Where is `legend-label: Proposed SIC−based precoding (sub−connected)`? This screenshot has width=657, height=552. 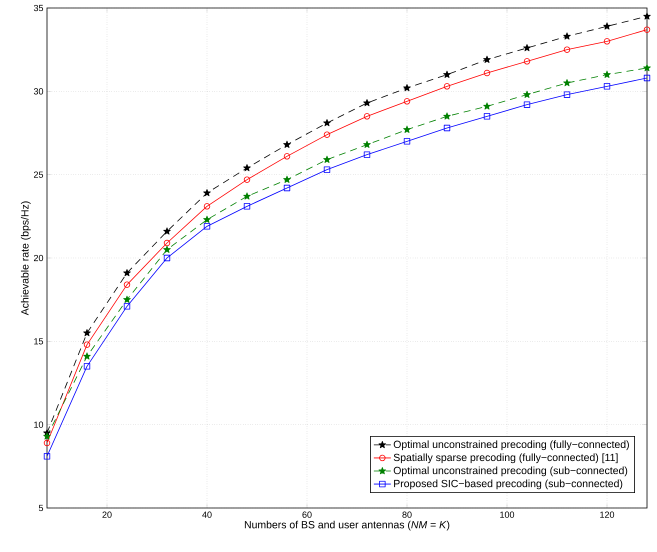 legend-label: Proposed SIC−based precoding (sub−connected) is located at coordinates (508, 485).